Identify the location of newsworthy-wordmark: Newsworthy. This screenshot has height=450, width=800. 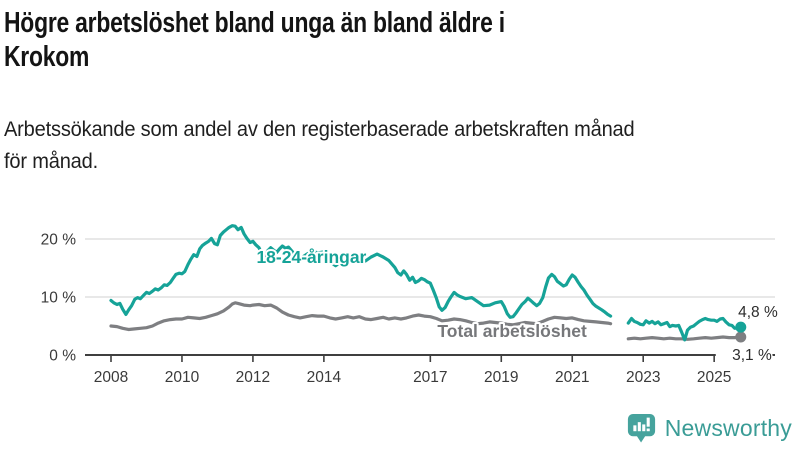
(728, 428).